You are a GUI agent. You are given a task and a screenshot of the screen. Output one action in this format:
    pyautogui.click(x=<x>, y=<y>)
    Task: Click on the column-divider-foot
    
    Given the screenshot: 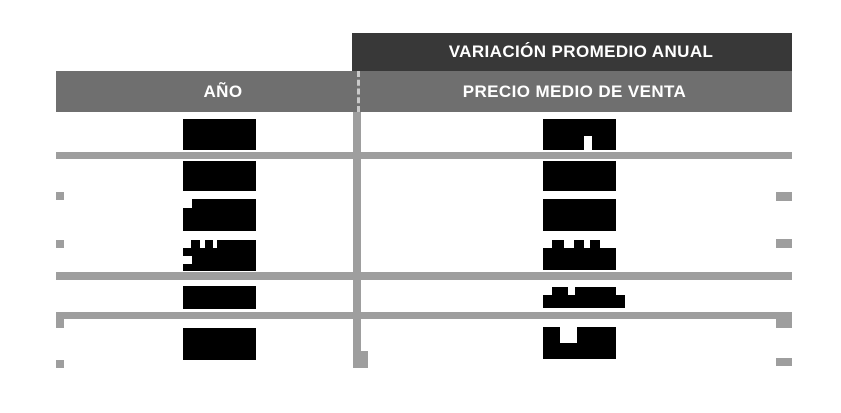 What is the action you would take?
    pyautogui.click(x=360, y=359)
    